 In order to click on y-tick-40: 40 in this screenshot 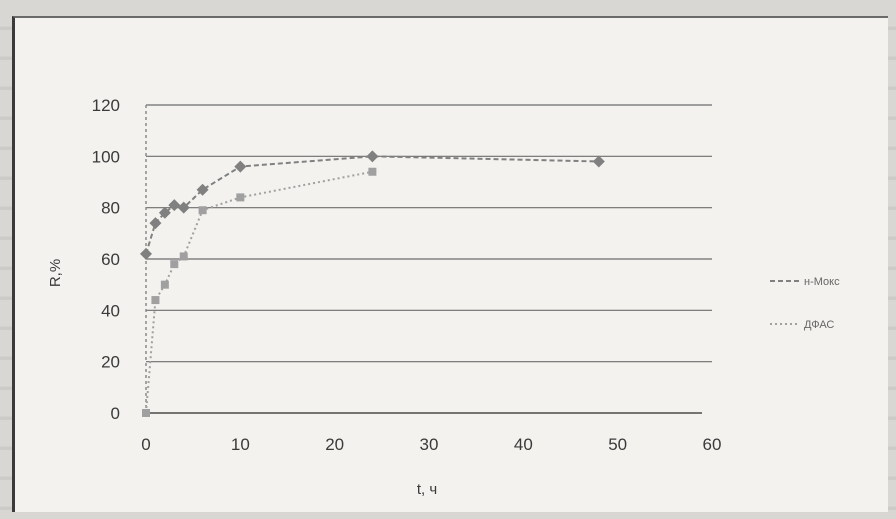, I will do `click(110, 310)`.